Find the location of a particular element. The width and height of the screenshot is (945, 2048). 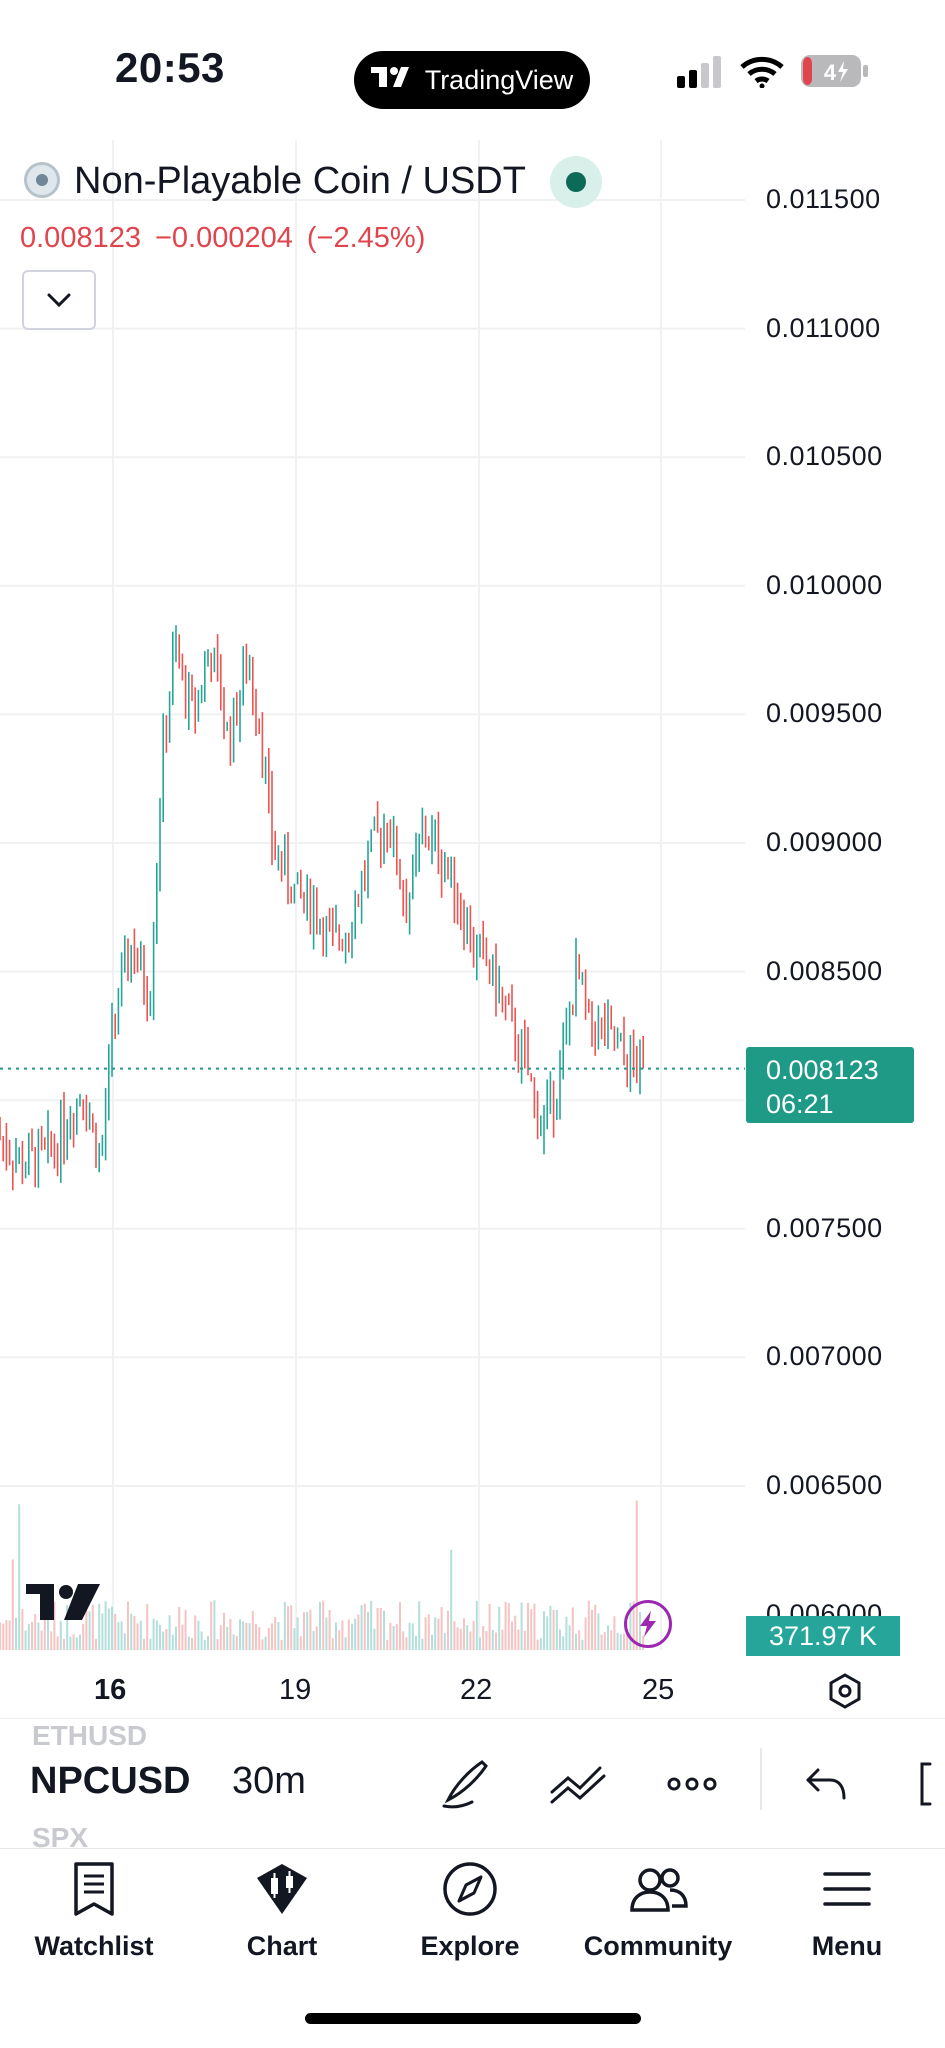

nav-label: Menu is located at coordinates (847, 1946).